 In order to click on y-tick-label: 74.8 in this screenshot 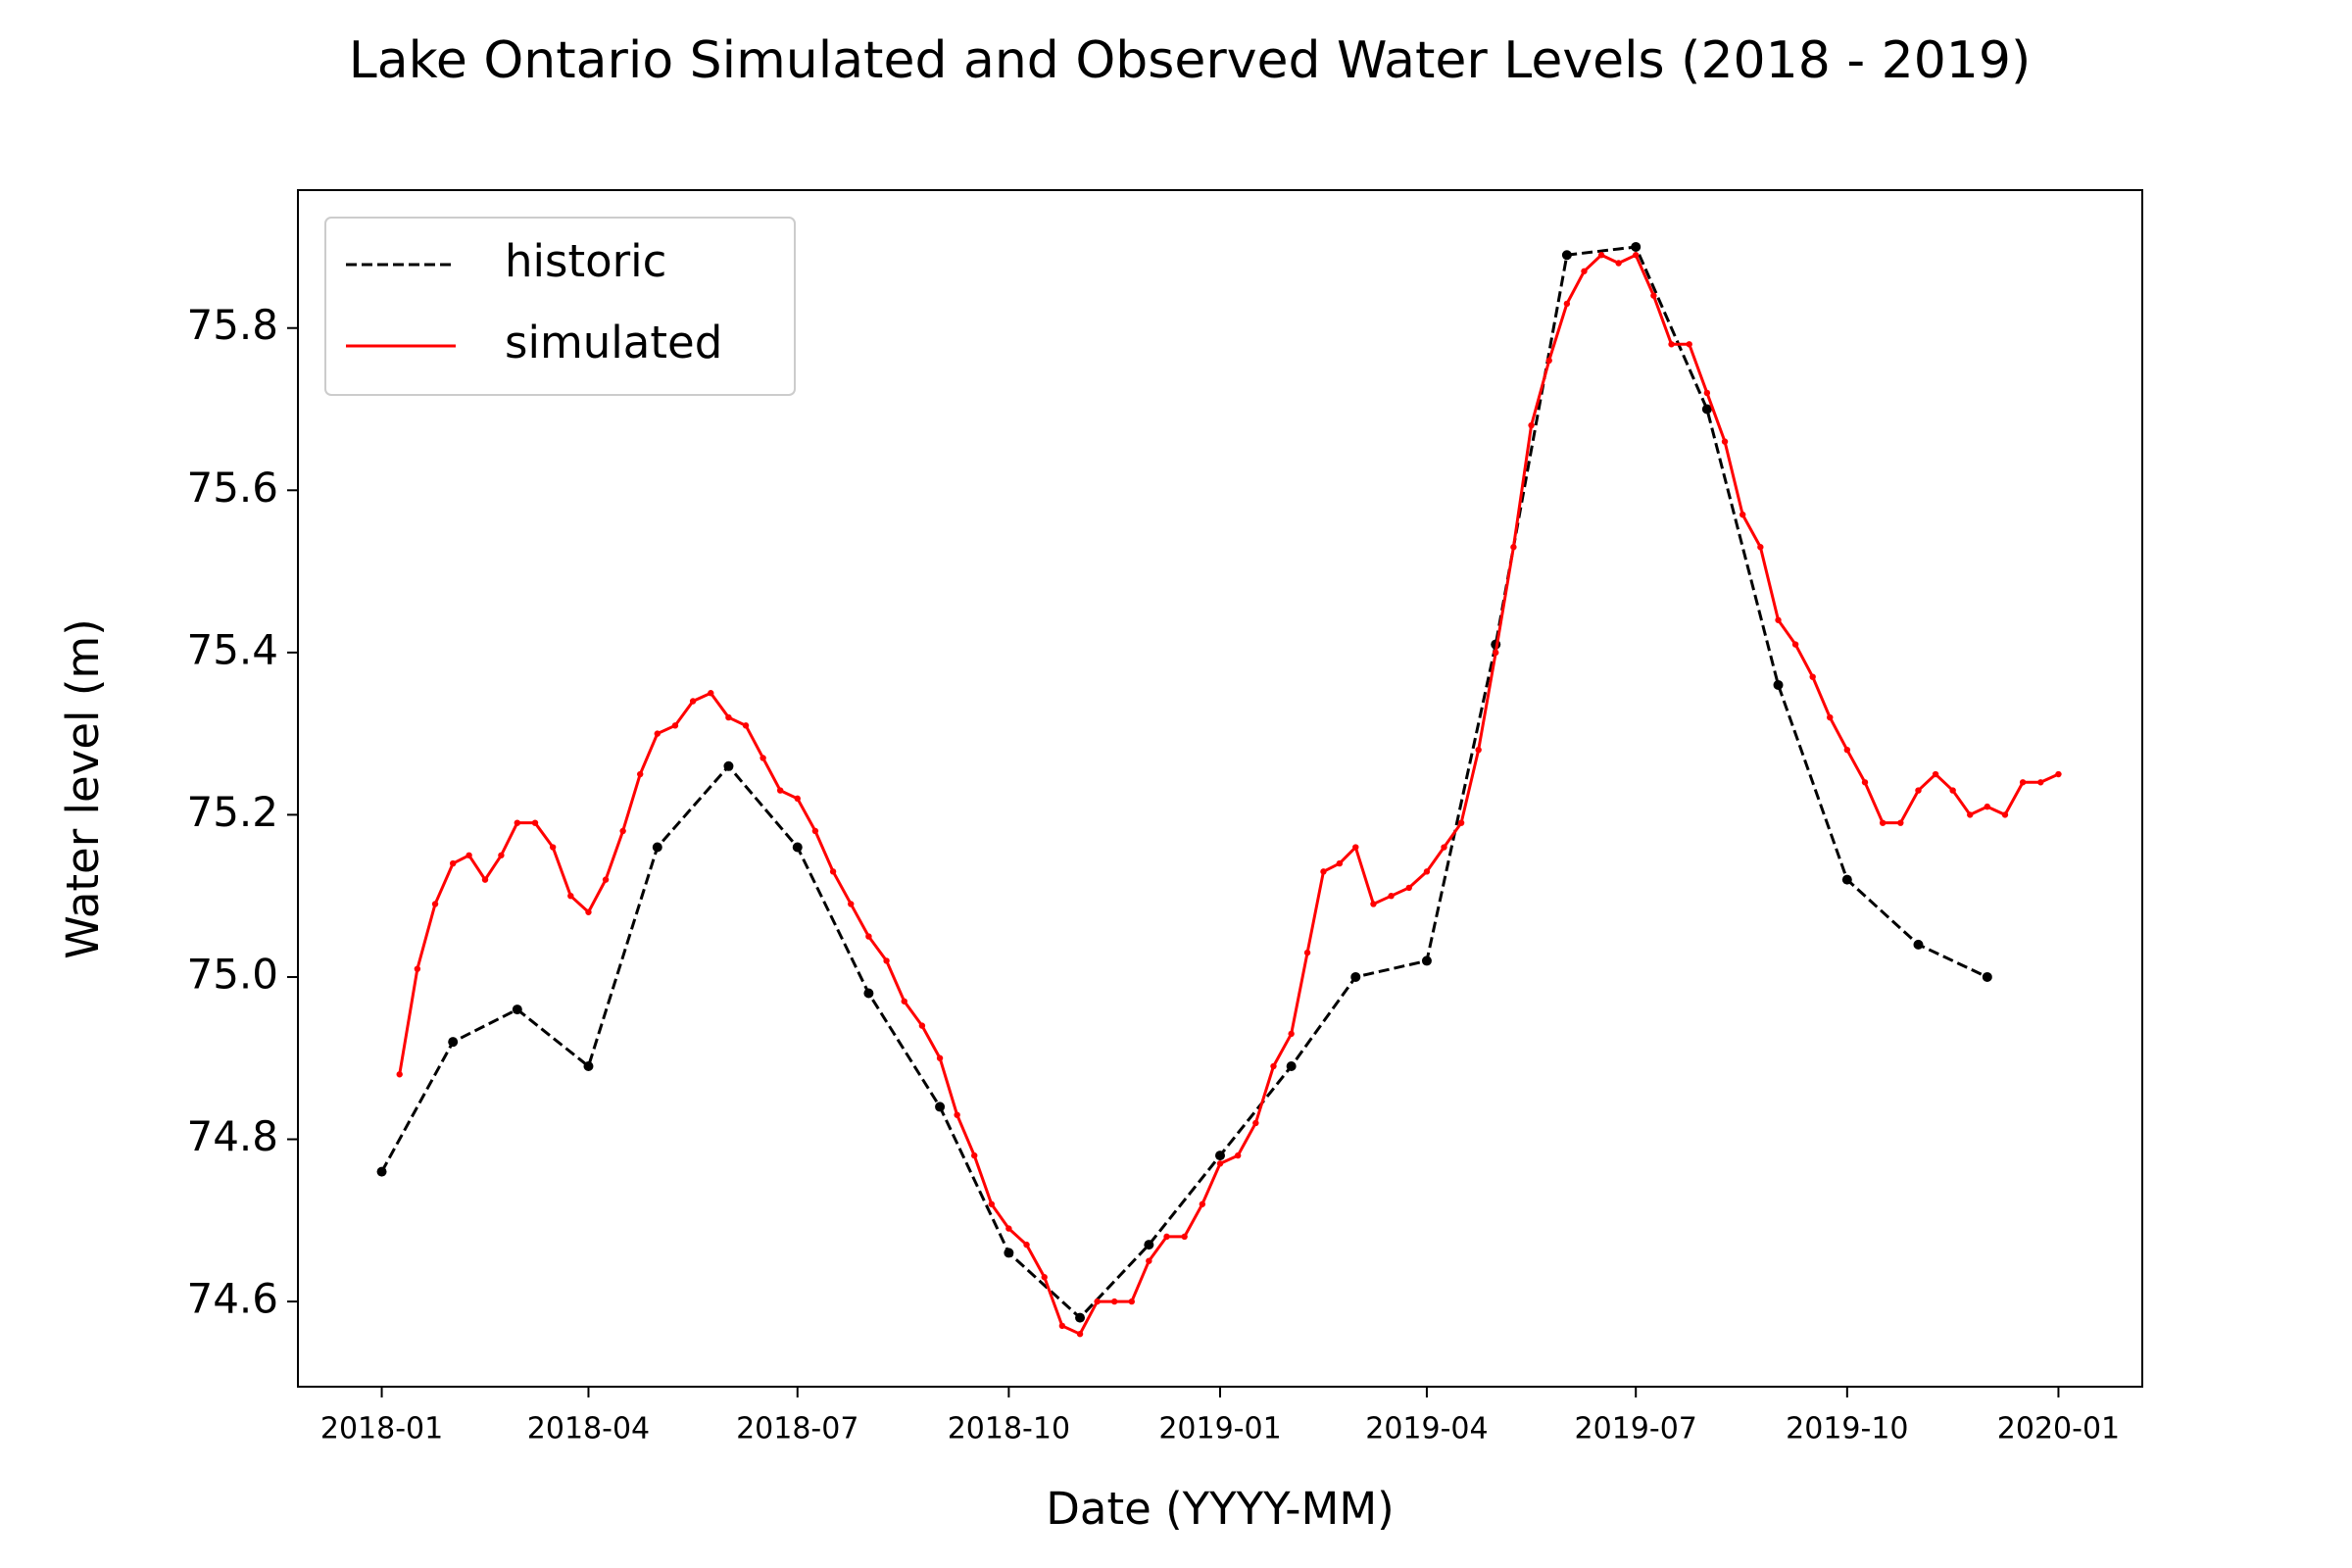, I will do `click(232, 1136)`.